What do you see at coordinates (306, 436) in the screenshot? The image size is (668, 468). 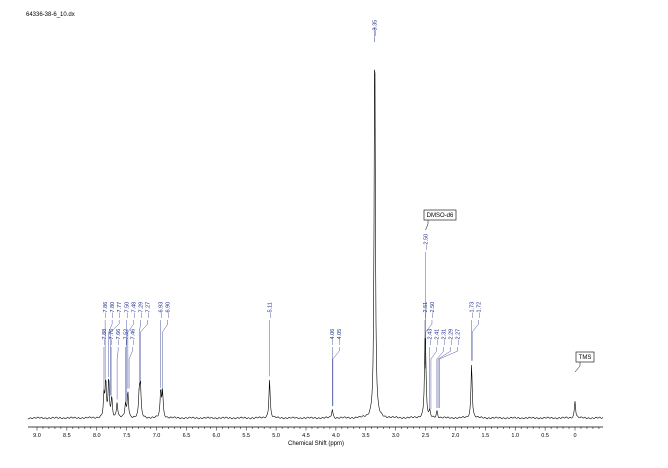 I see `x-tick-label: 4.5` at bounding box center [306, 436].